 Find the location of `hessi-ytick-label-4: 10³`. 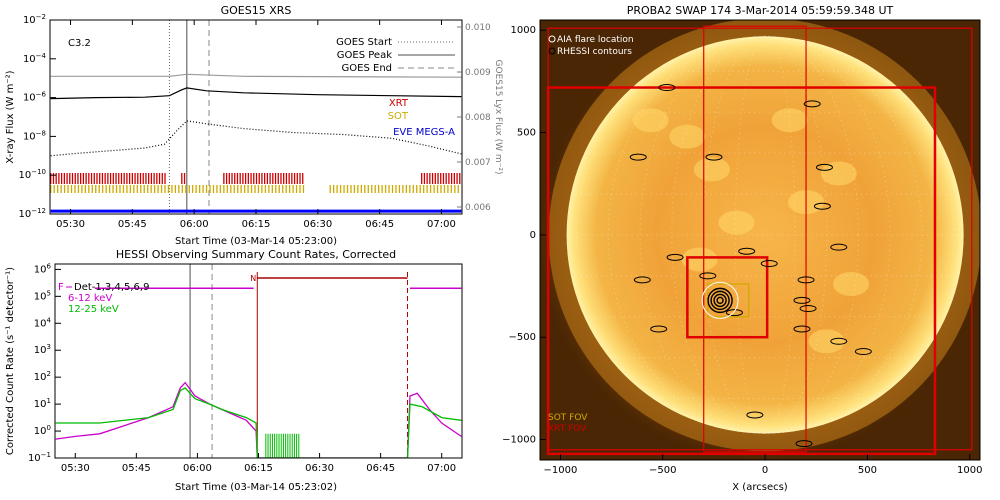

hessi-ytick-label-4: 10³ is located at coordinates (42, 349).